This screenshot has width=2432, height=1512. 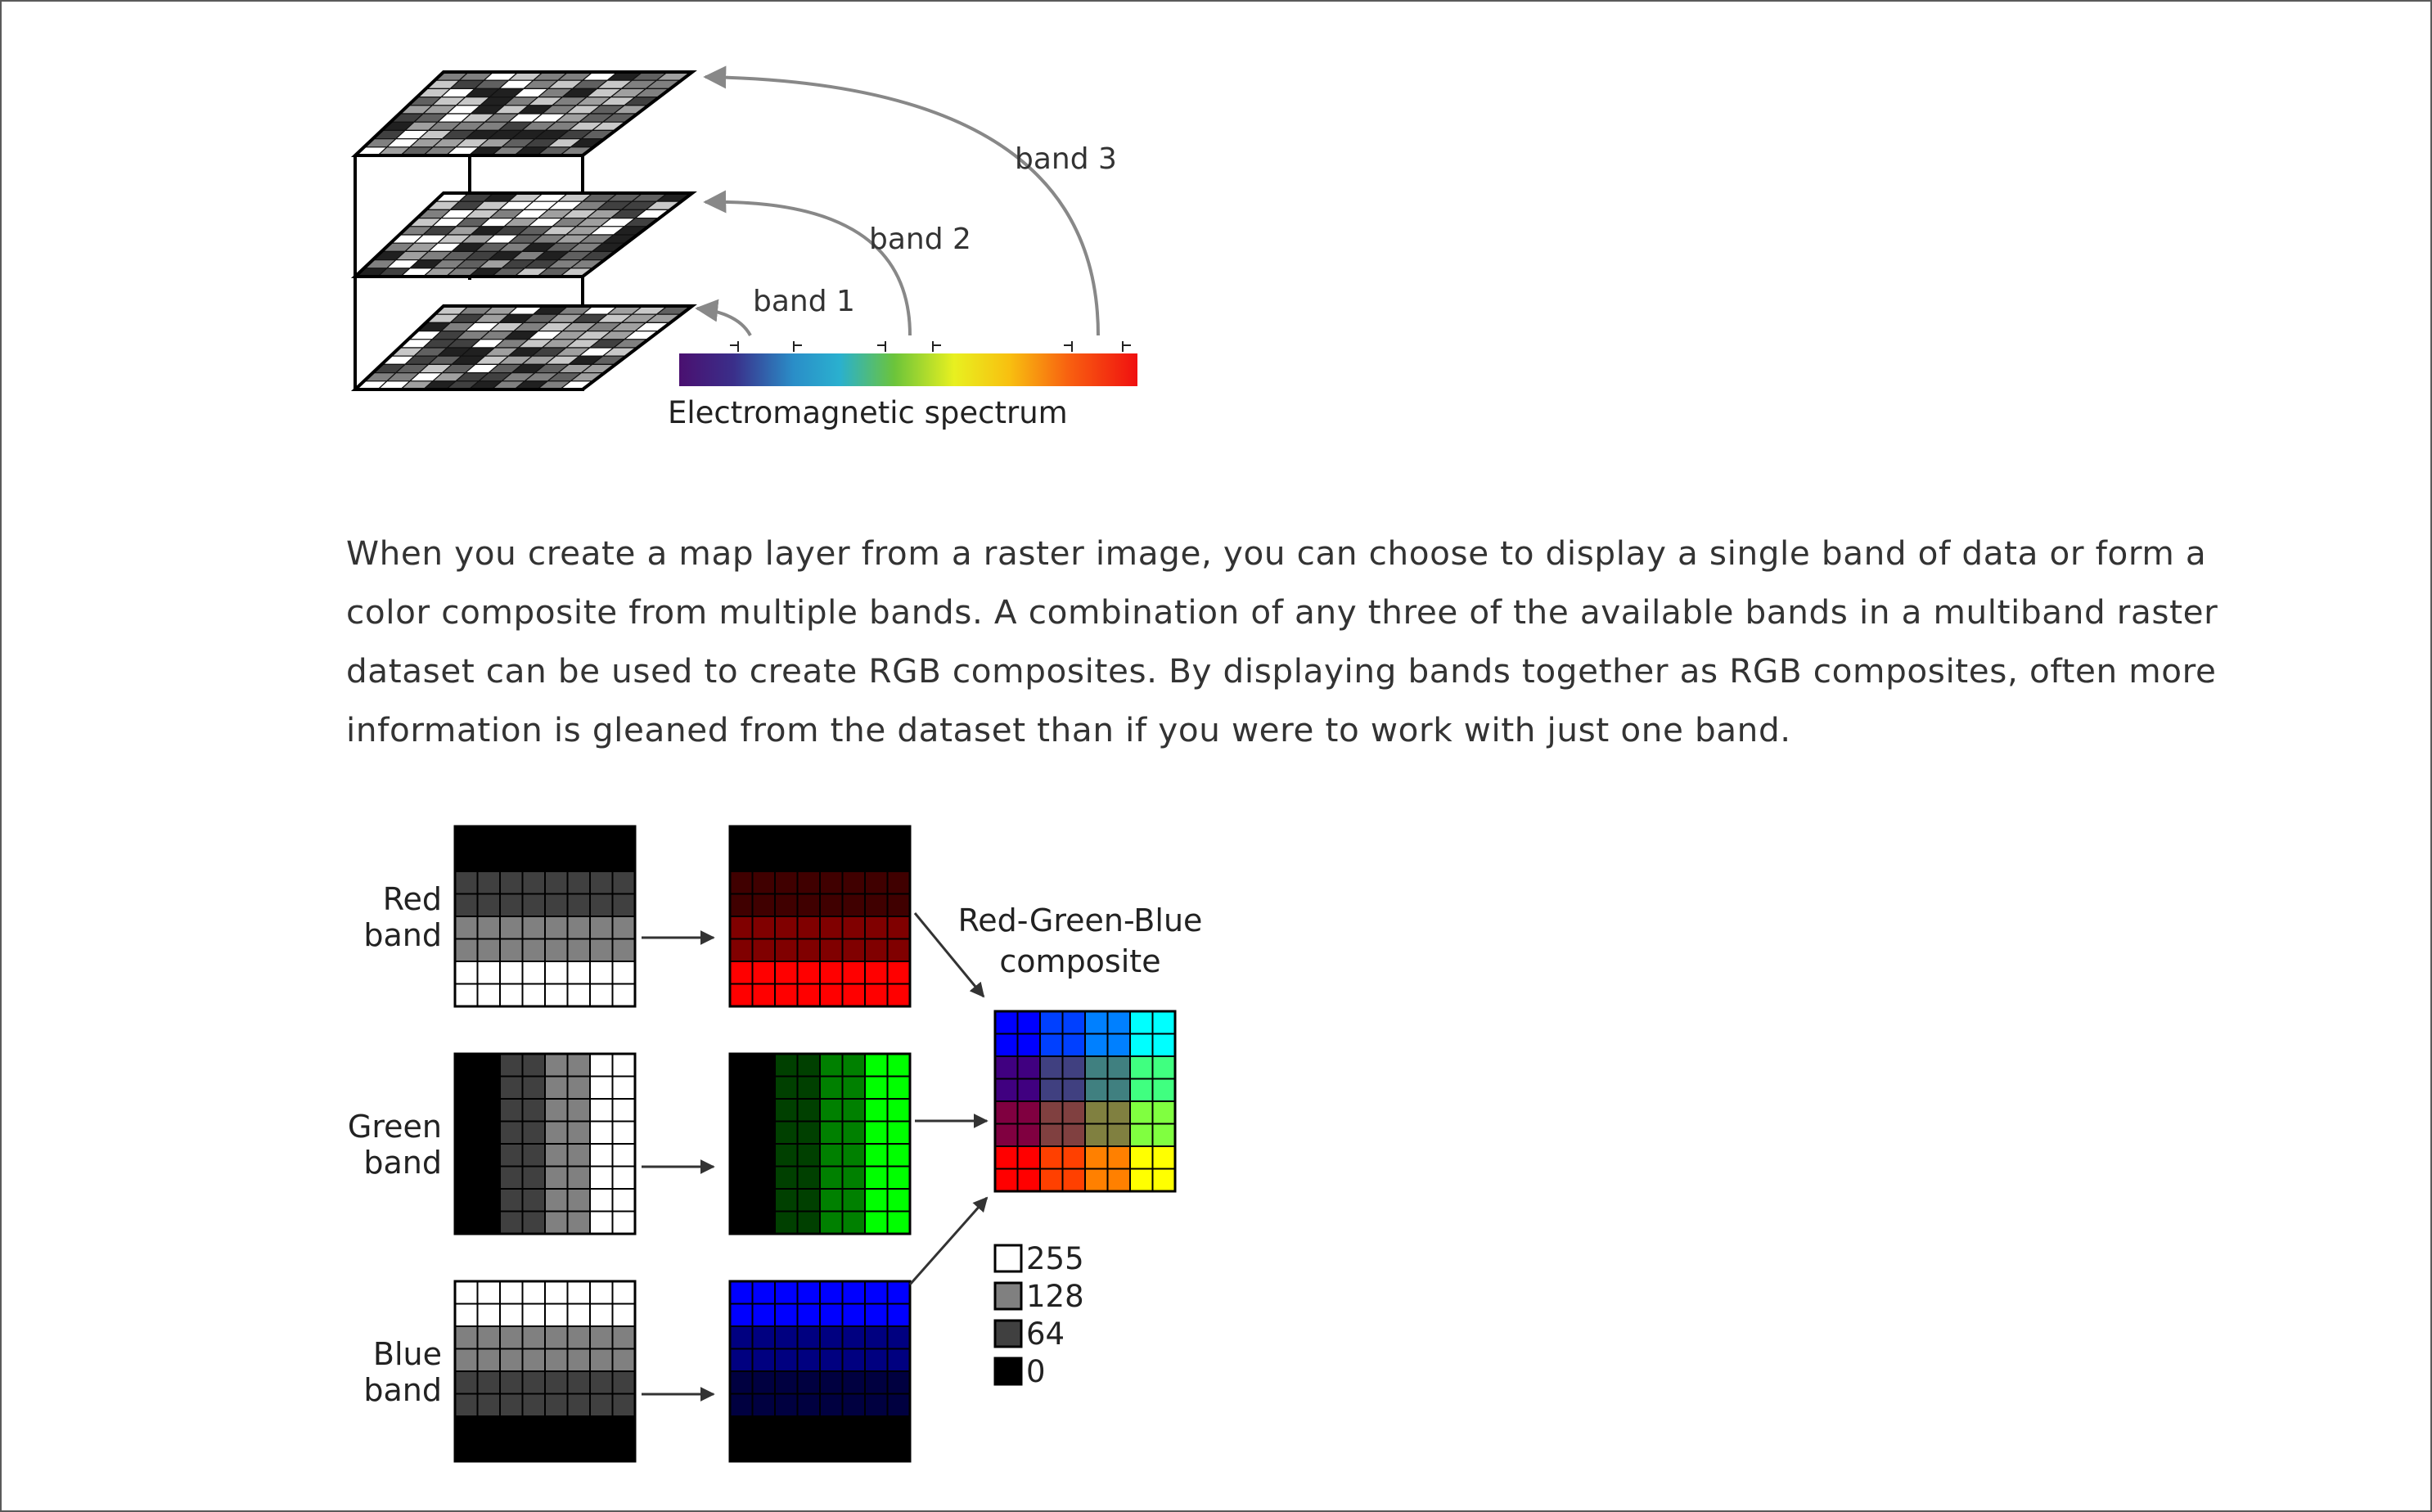 I want to click on red-channel-grid, so click(x=820, y=917).